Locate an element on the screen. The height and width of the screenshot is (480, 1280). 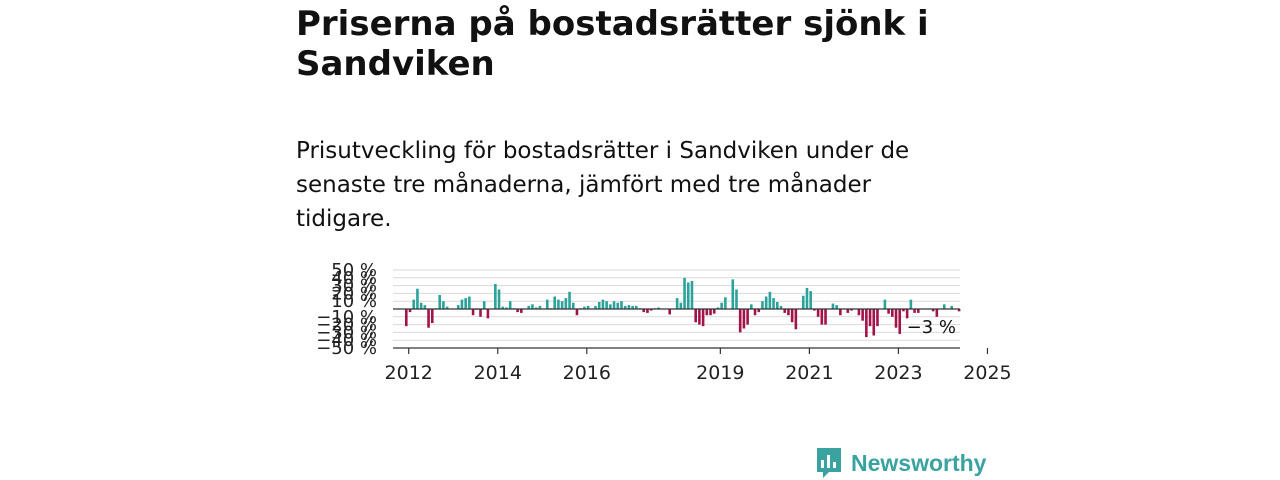
x-tick-label: 2025 is located at coordinates (987, 373).